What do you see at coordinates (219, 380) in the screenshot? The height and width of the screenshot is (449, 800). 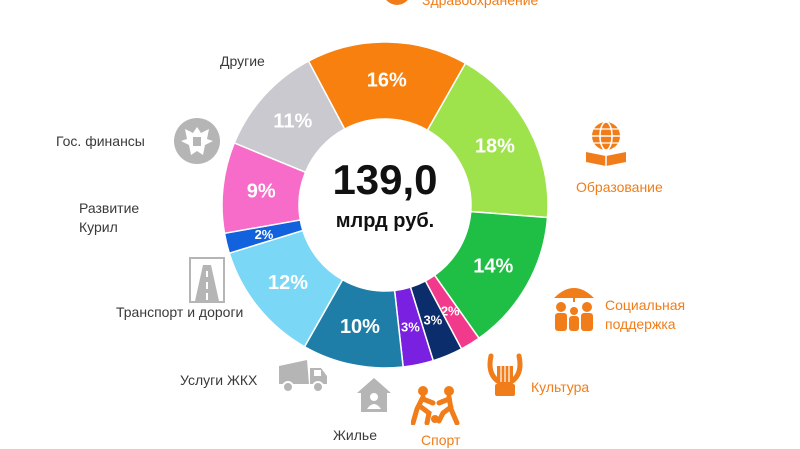 I see `label-utilities: Услуги ЖКХ` at bounding box center [219, 380].